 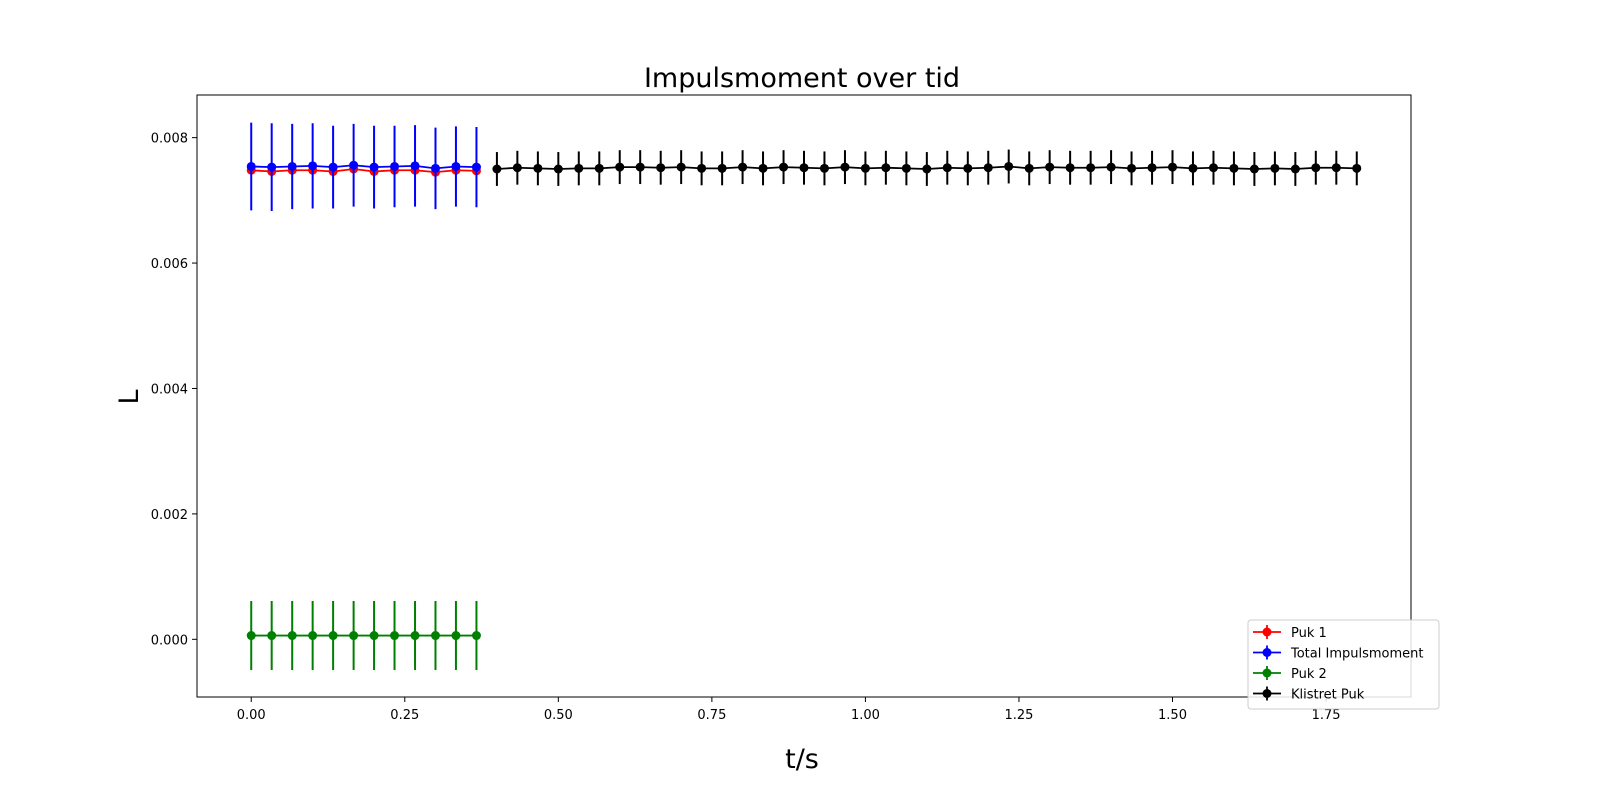 What do you see at coordinates (802, 759) in the screenshot?
I see `x-axis-label: t/s` at bounding box center [802, 759].